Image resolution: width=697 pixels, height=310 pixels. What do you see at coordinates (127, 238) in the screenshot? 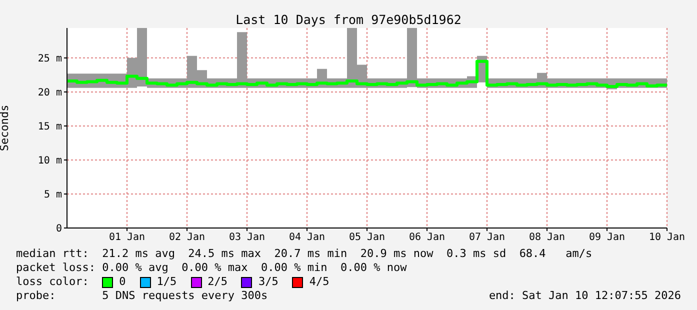
I see `x-tick-label: 01 Jan` at bounding box center [127, 238].